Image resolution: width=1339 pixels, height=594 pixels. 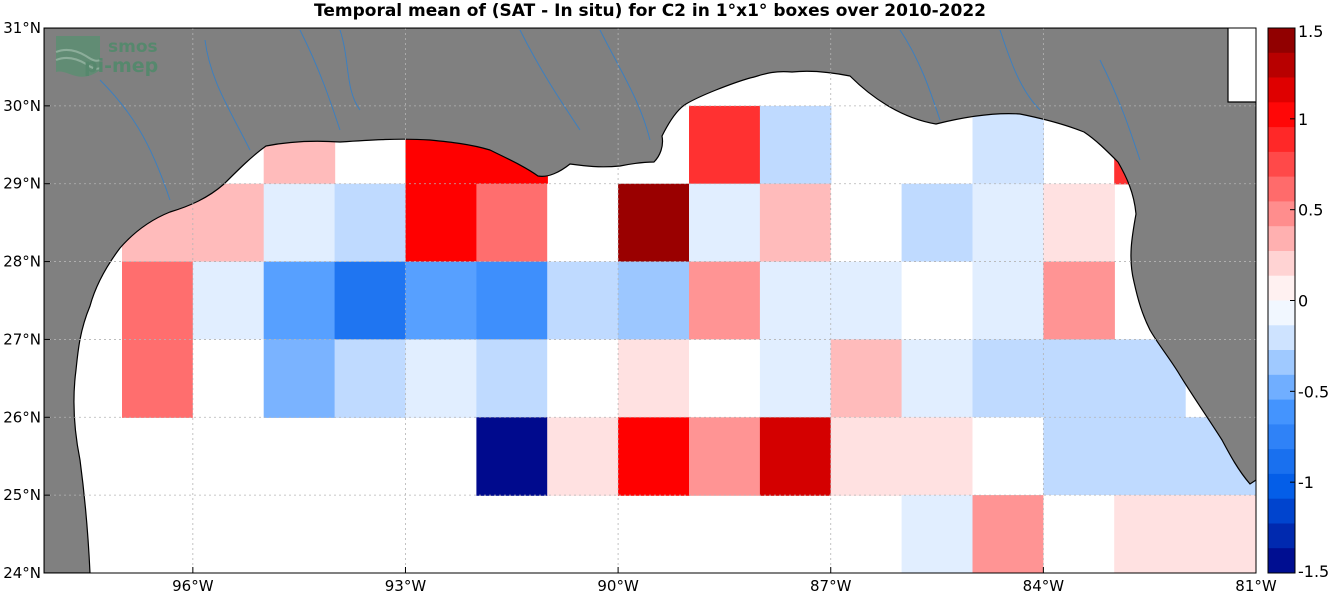 What do you see at coordinates (618, 585) in the screenshot?
I see `x-tick-label: 90°W` at bounding box center [618, 585].